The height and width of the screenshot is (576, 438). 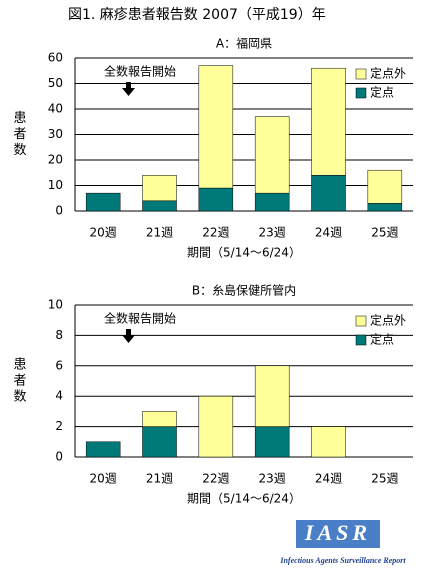 I want to click on y-tick-label: 40, so click(x=55, y=109).